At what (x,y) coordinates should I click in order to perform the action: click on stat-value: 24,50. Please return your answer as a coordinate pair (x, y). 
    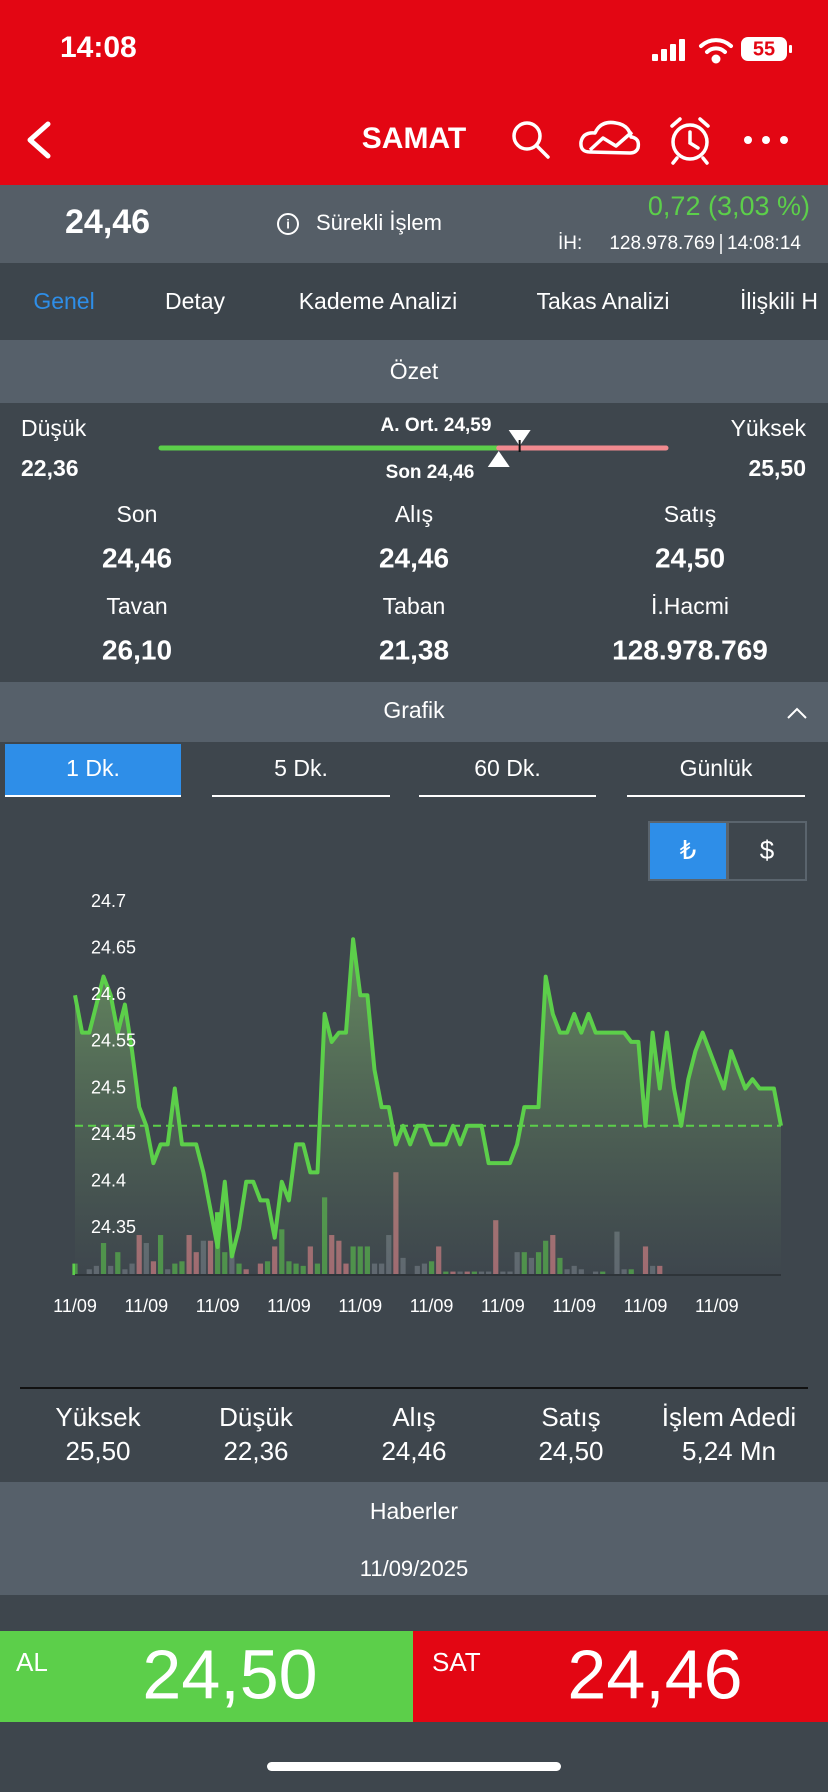
    Looking at the image, I should click on (570, 1451).